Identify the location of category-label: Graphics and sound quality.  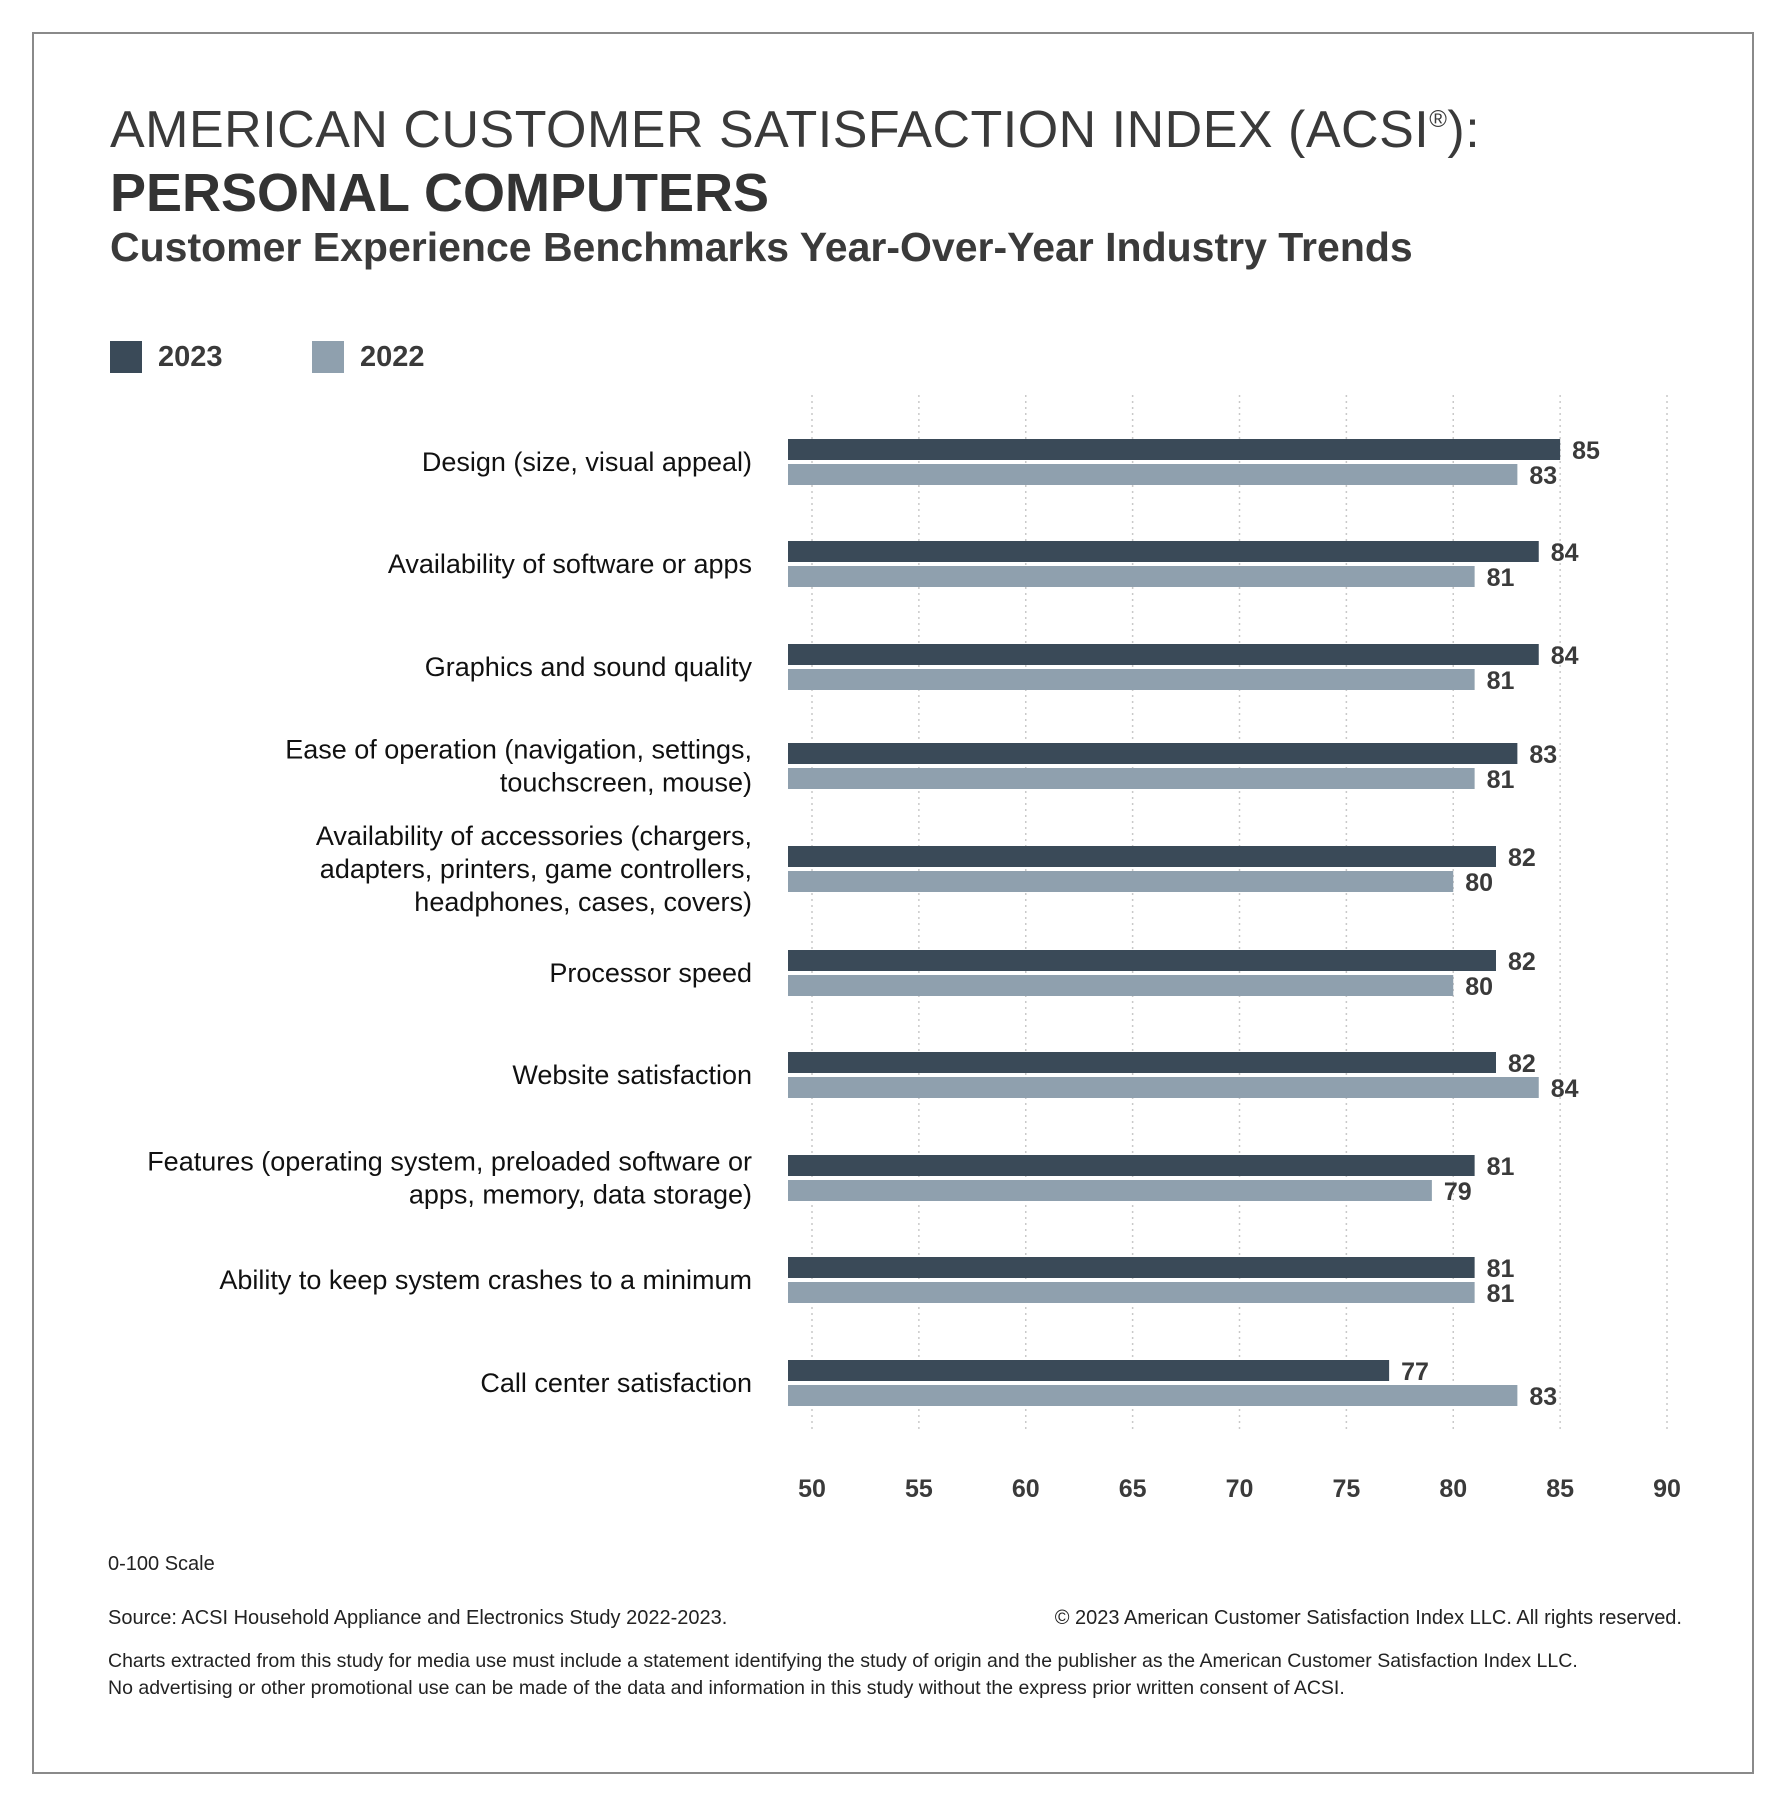
(589, 667).